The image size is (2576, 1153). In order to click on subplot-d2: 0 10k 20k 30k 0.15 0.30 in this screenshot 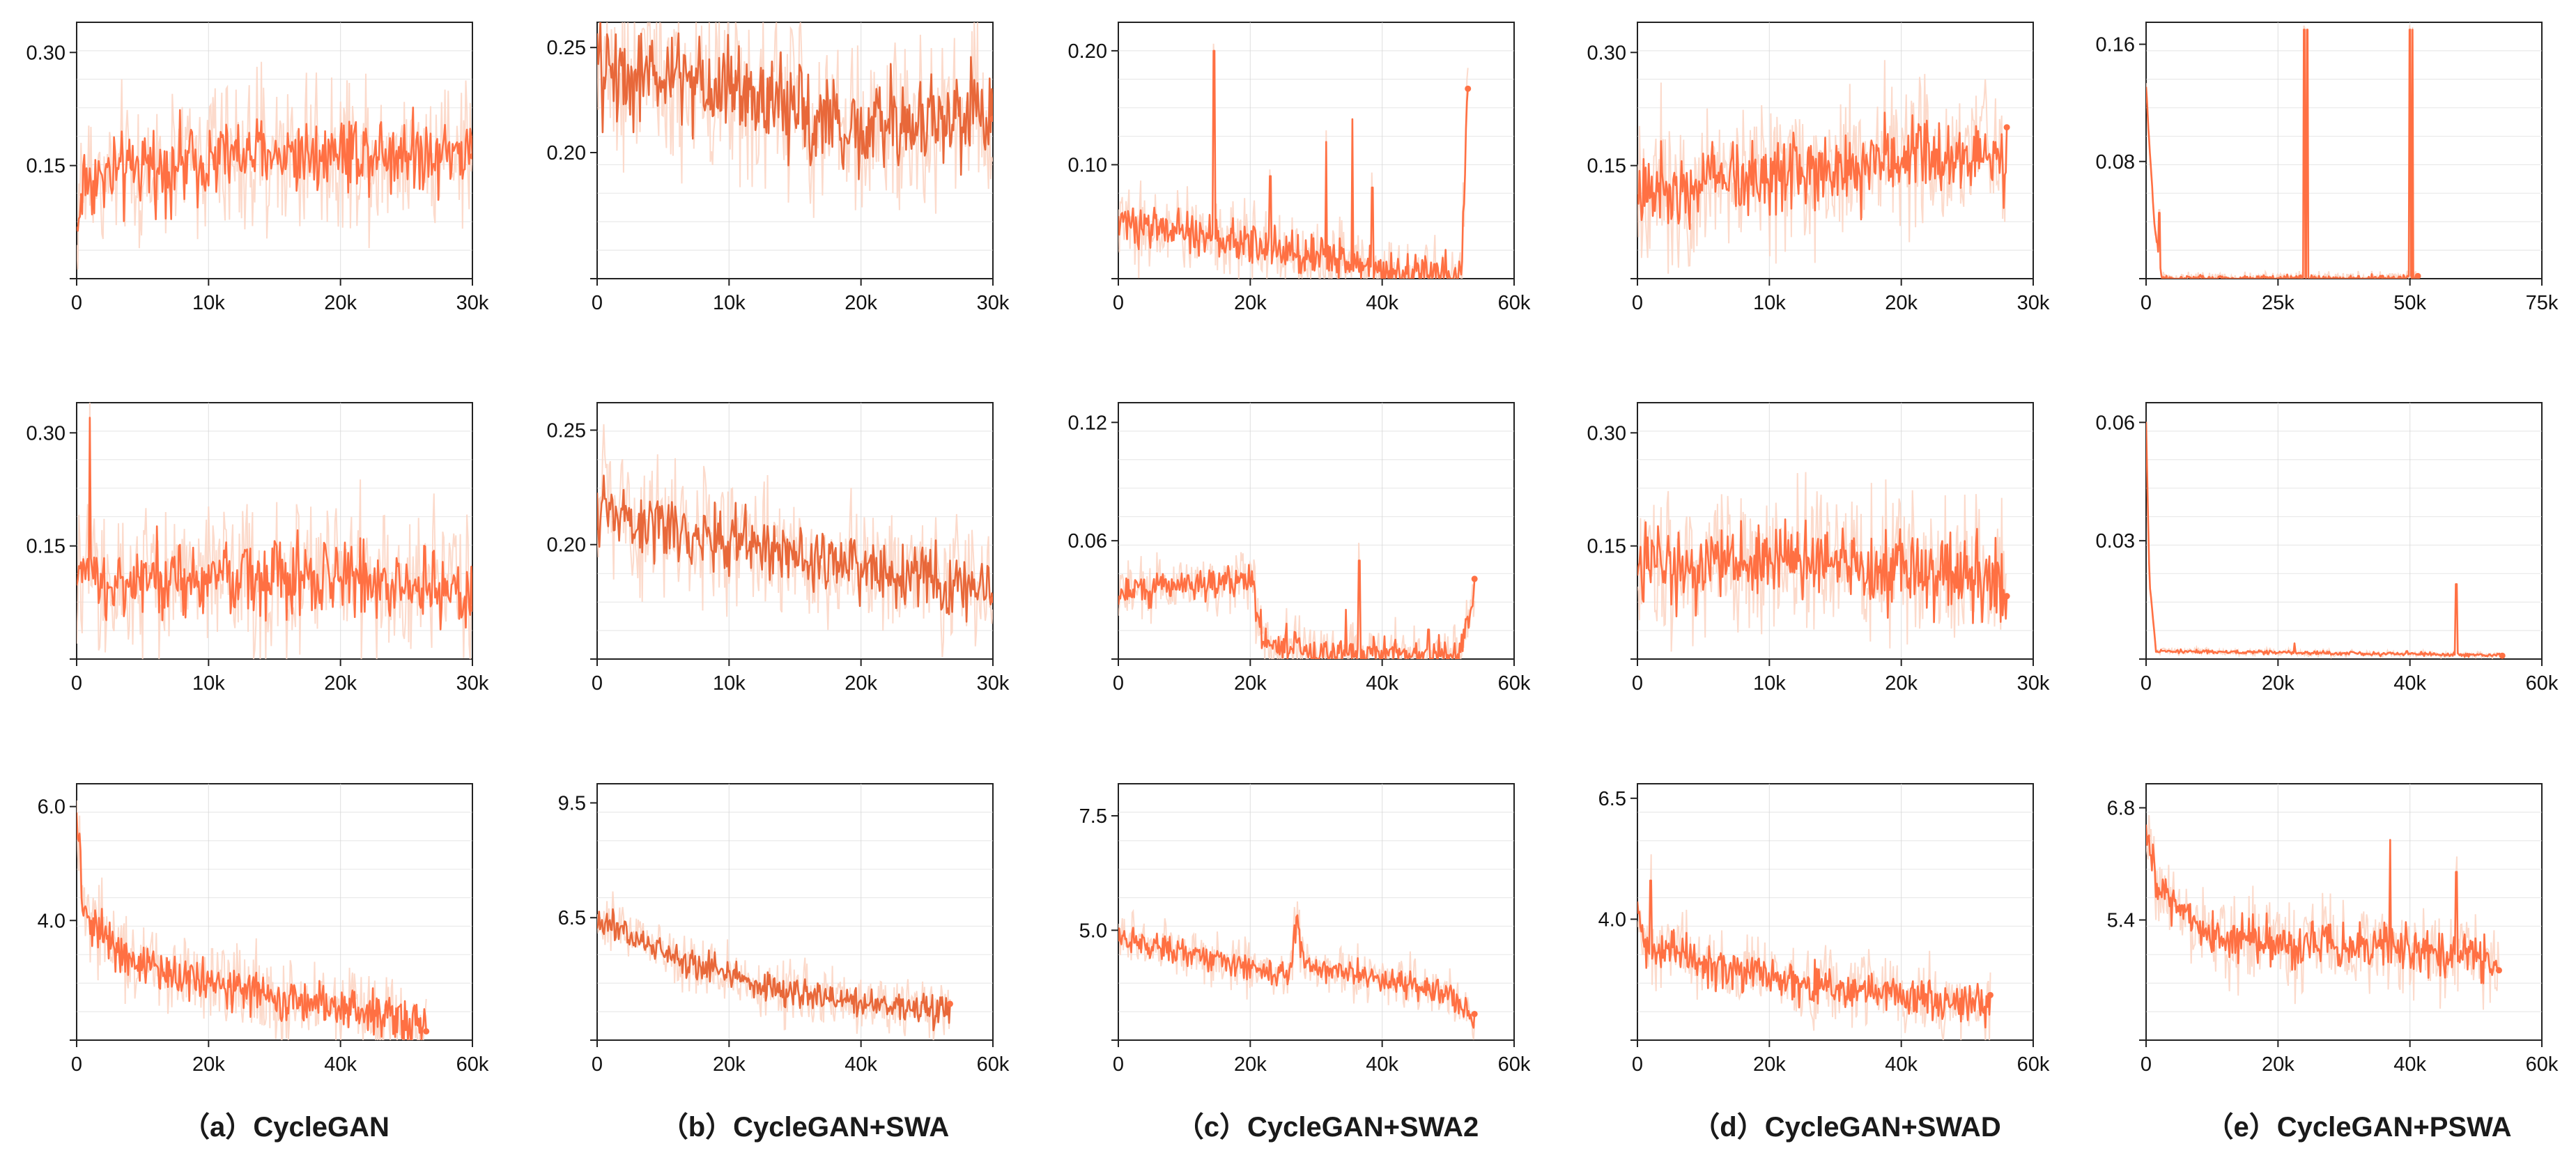, I will do `click(1818, 548)`.